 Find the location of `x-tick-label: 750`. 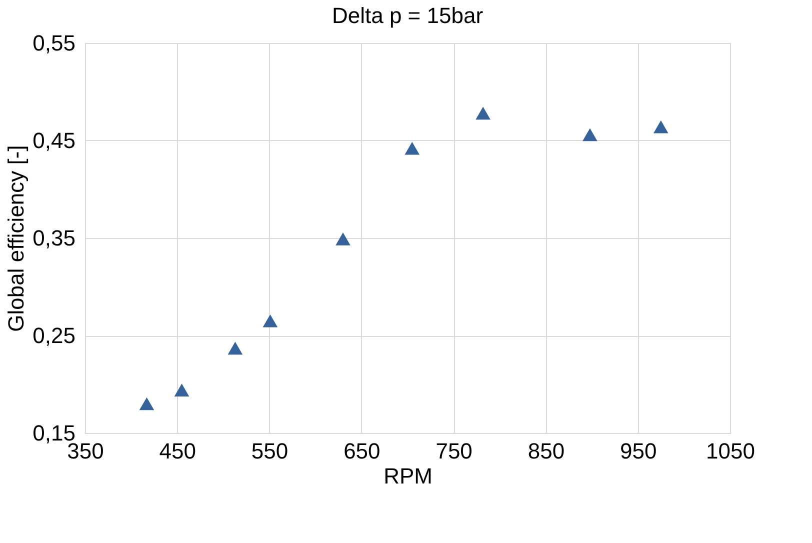

x-tick-label: 750 is located at coordinates (454, 451).